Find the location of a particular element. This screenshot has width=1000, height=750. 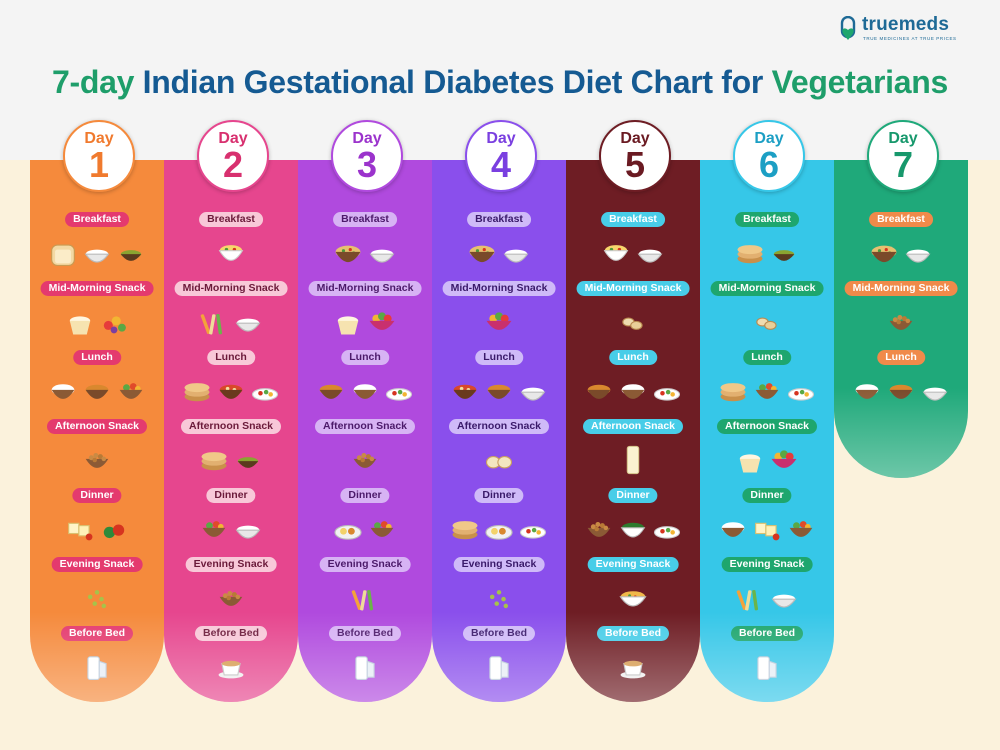

day-badge: Day 3 is located at coordinates (367, 156).